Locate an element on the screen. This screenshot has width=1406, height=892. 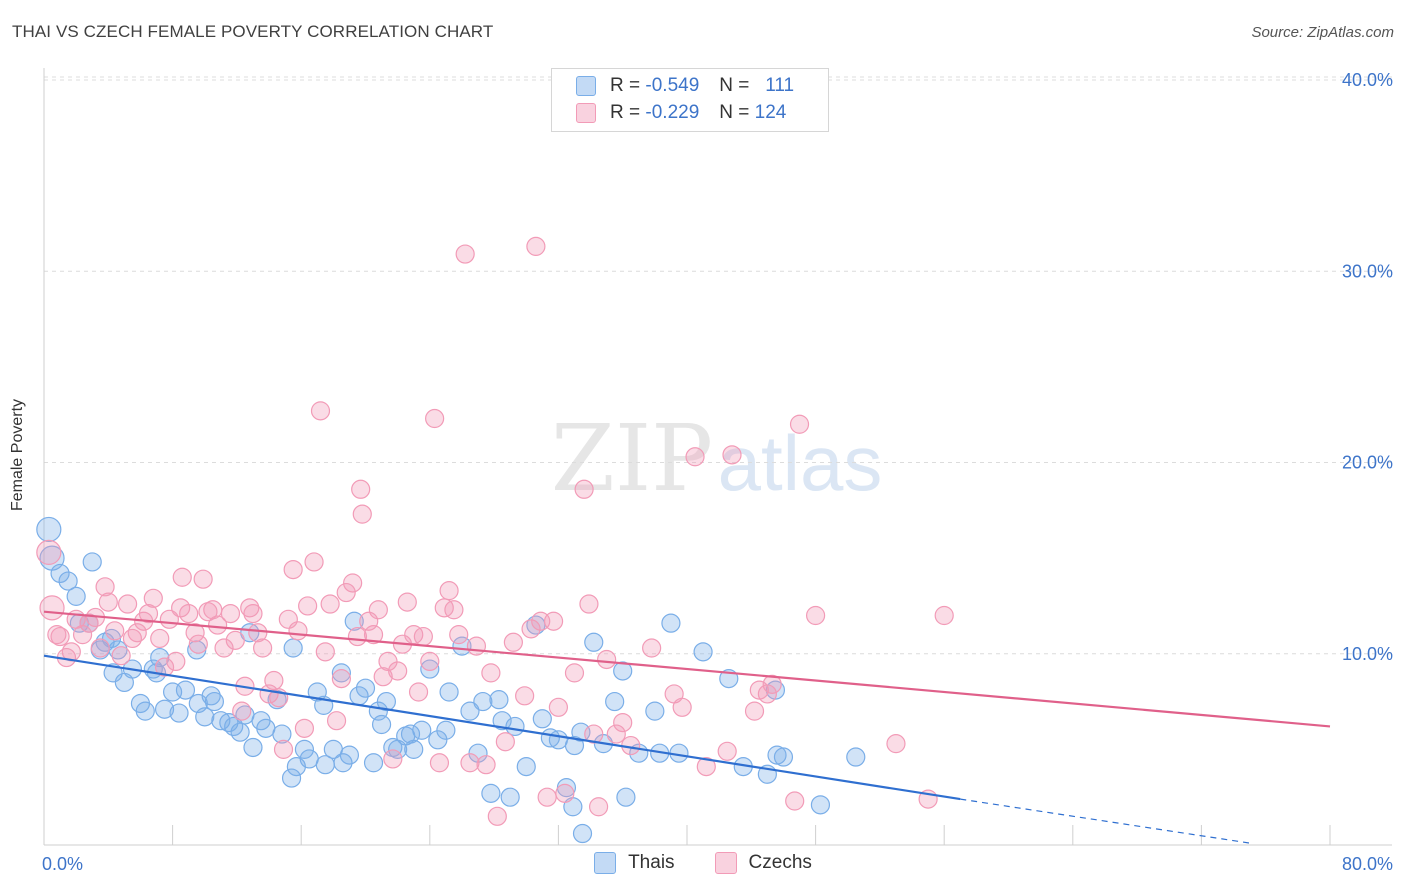
legend-row-thais: R = -0.549 N = 111 is located at coordinates (685, 86).